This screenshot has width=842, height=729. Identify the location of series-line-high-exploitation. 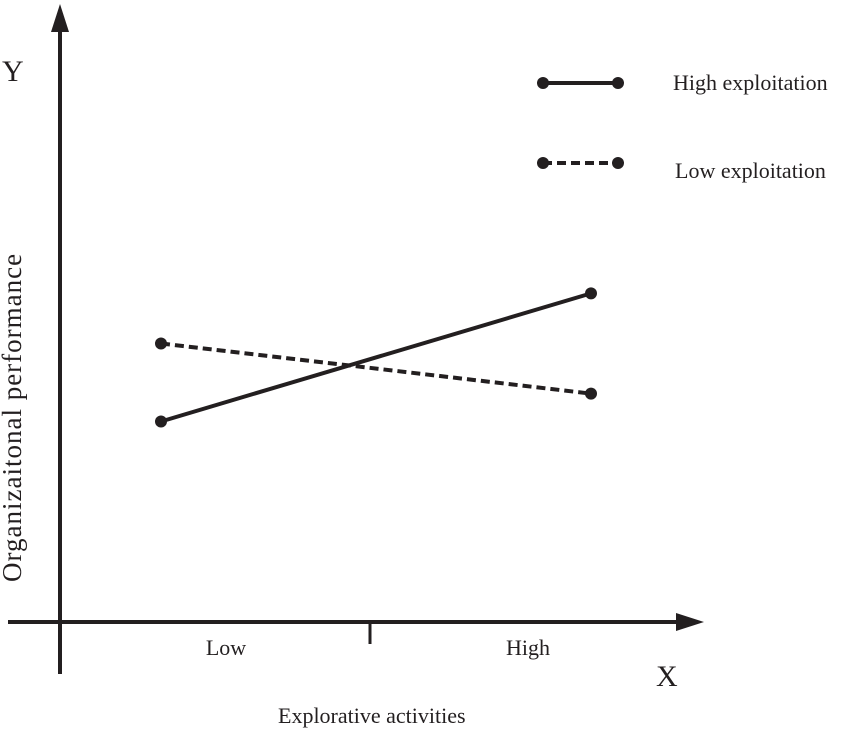
(376, 357).